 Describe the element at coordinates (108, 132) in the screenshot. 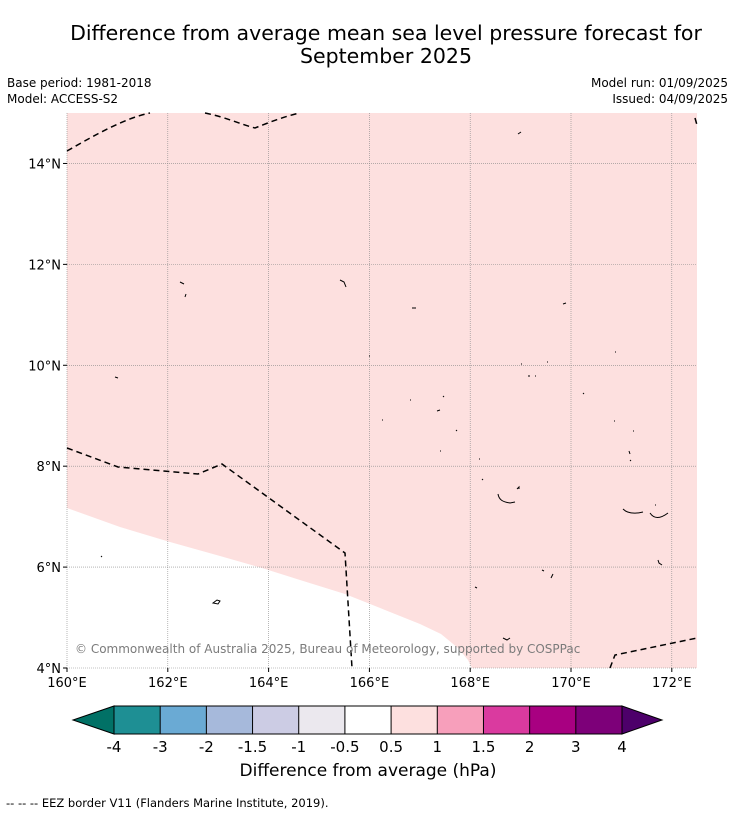

I see `eez-border-north` at that location.